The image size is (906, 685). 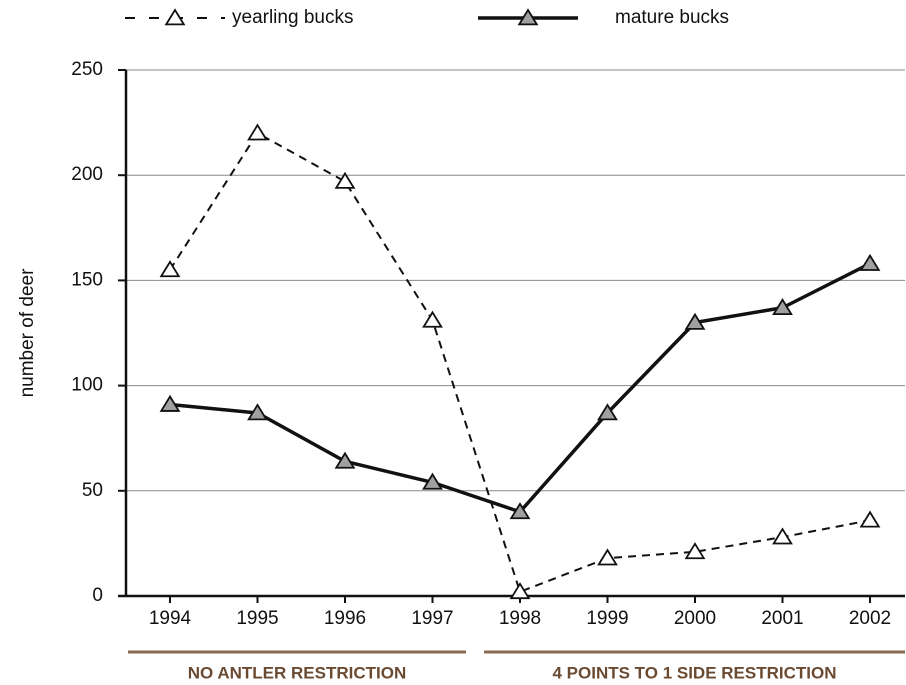 I want to click on x-tick-label: 1997, so click(x=432, y=618).